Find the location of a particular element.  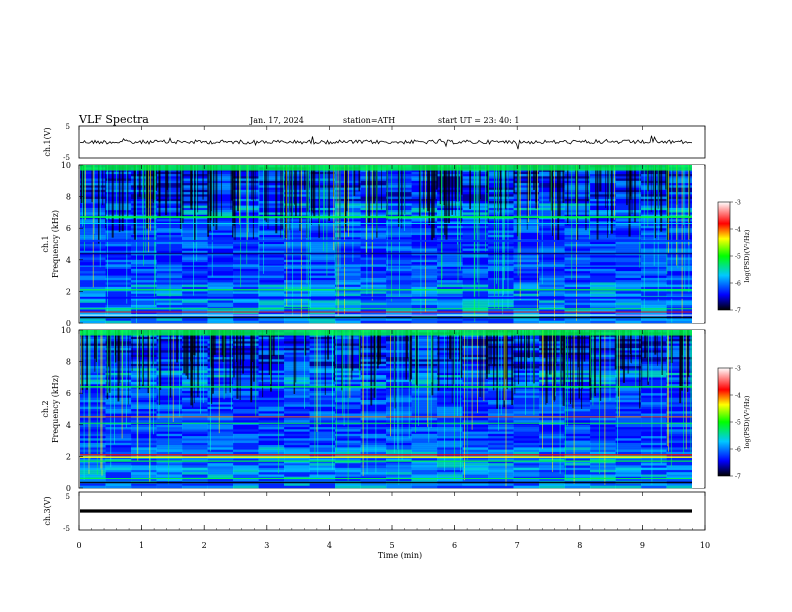

time-tick-label: 7 is located at coordinates (517, 545).